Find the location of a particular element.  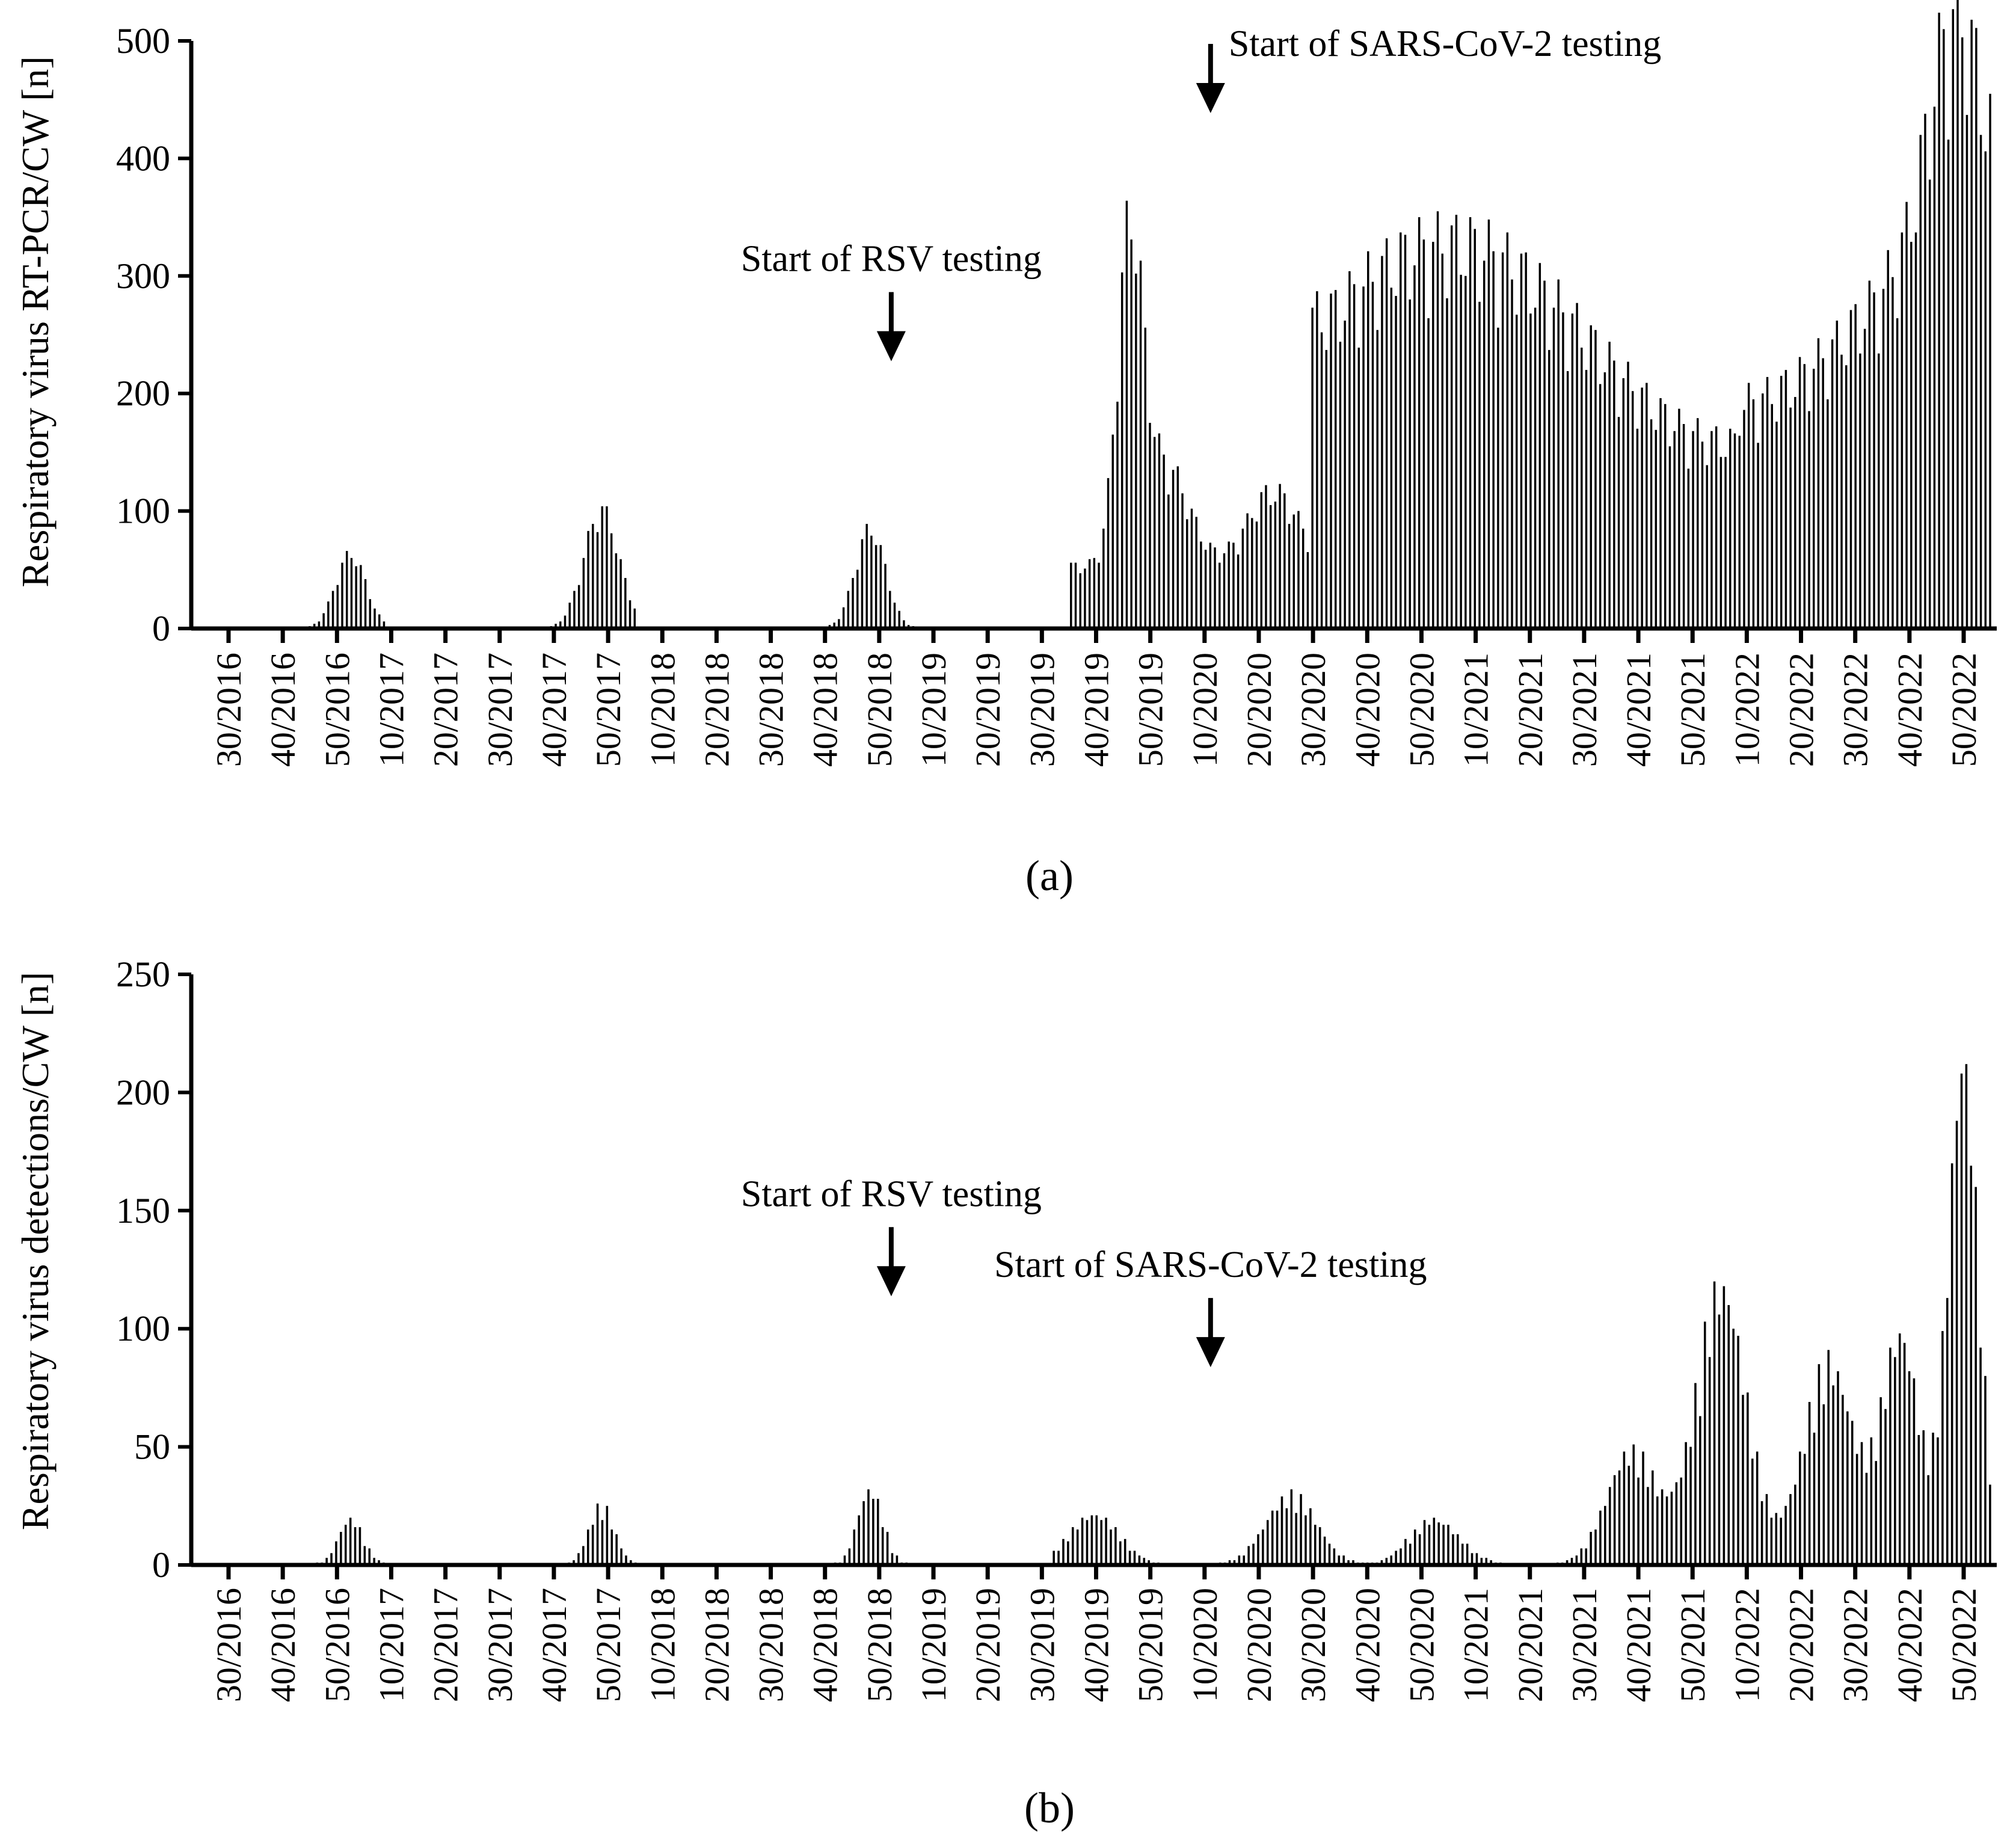

annotation-sars-arrowhead is located at coordinates (1211, 1352).